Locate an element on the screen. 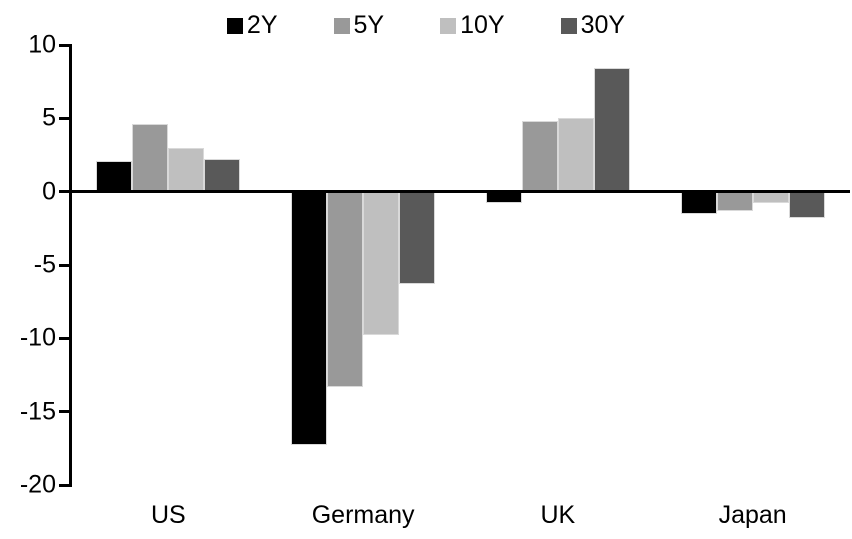 Image resolution: width=852 pixels, height=539 pixels. legend-item-5y: 5Y is located at coordinates (359, 25).